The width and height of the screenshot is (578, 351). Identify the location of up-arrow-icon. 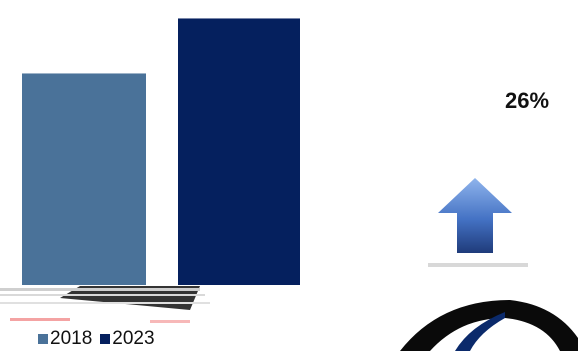
(478, 222).